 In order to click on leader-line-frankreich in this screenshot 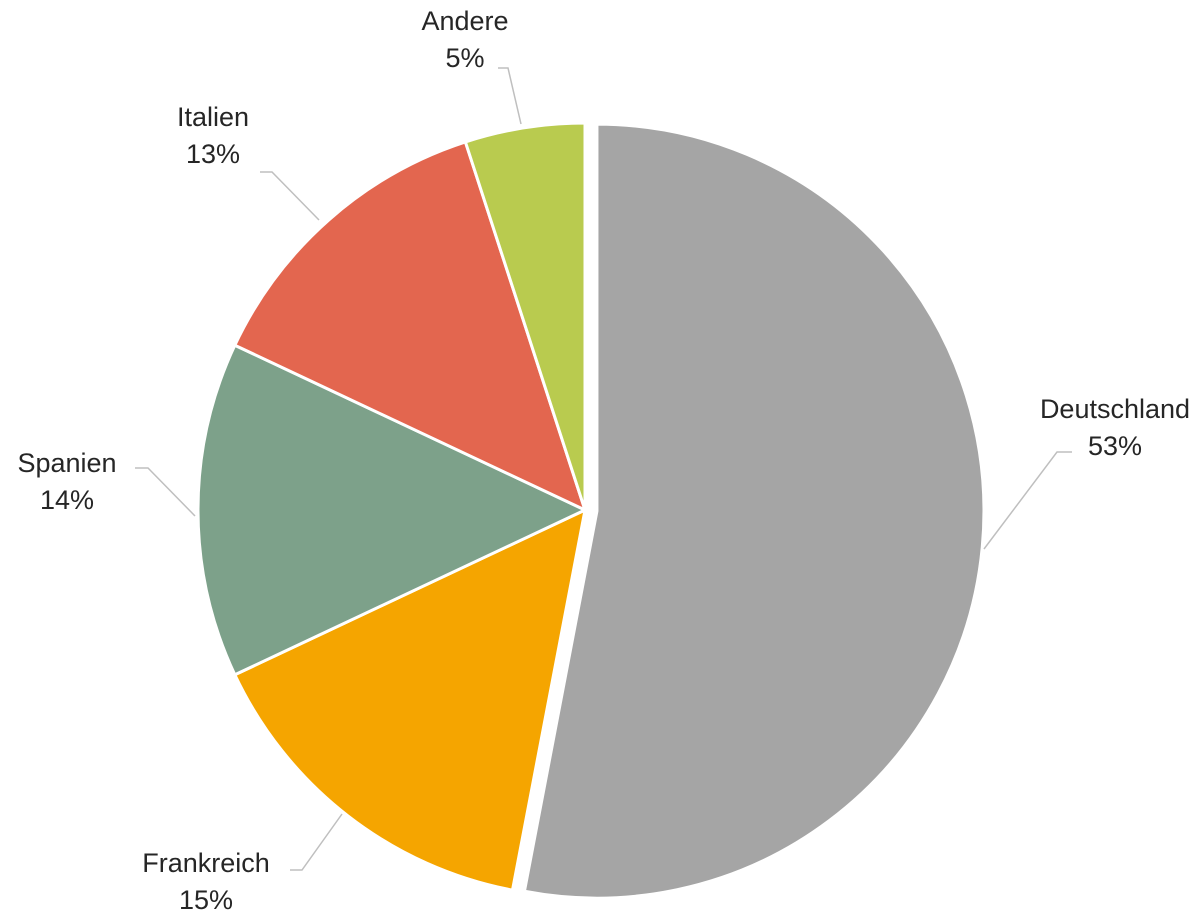, I will do `click(316, 842)`.